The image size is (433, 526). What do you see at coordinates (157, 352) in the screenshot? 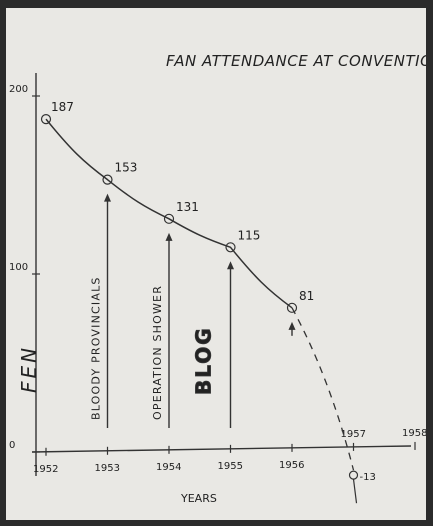
I see `annotation-label: OPERATION SHOWER` at bounding box center [157, 352].